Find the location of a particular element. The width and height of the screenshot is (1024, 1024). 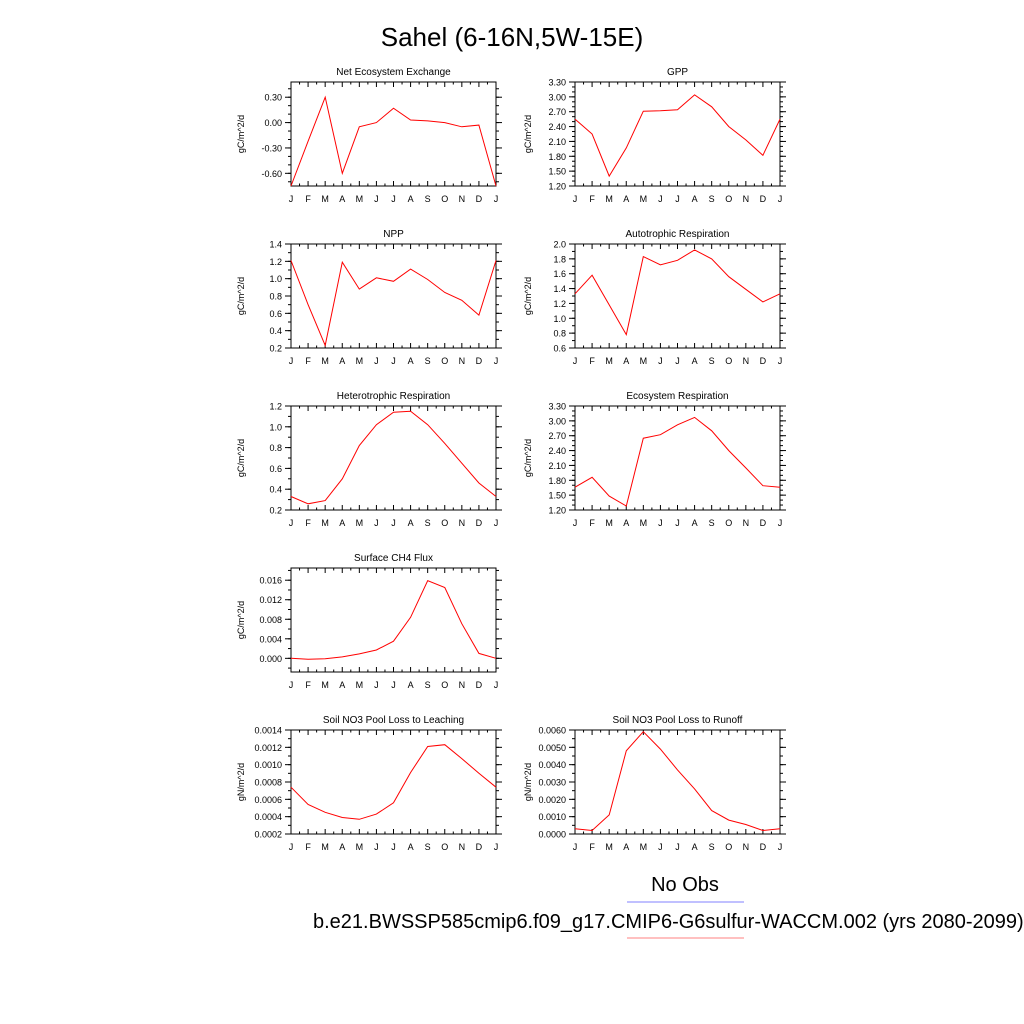

y-tick-label: 0.004 is located at coordinates (270, 639).